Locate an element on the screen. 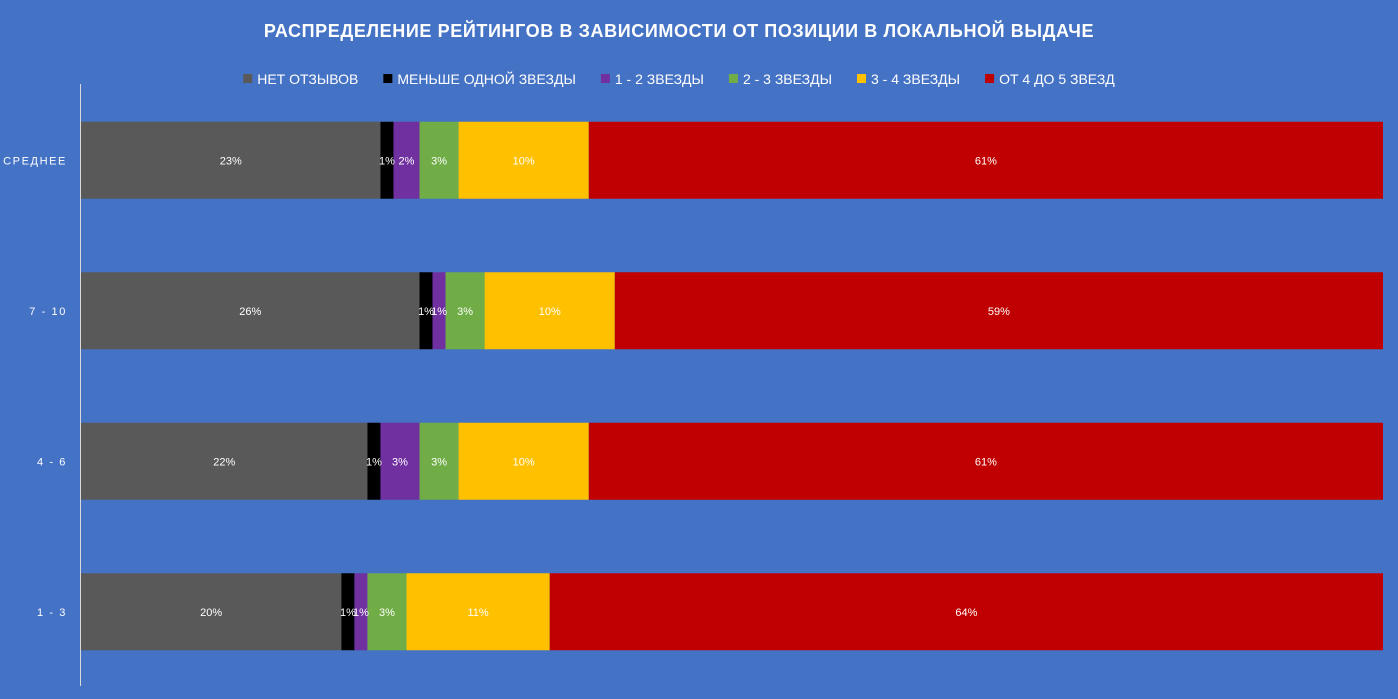 This screenshot has width=1398, height=699. data-label-среднее-s5: 10% is located at coordinates (524, 161).